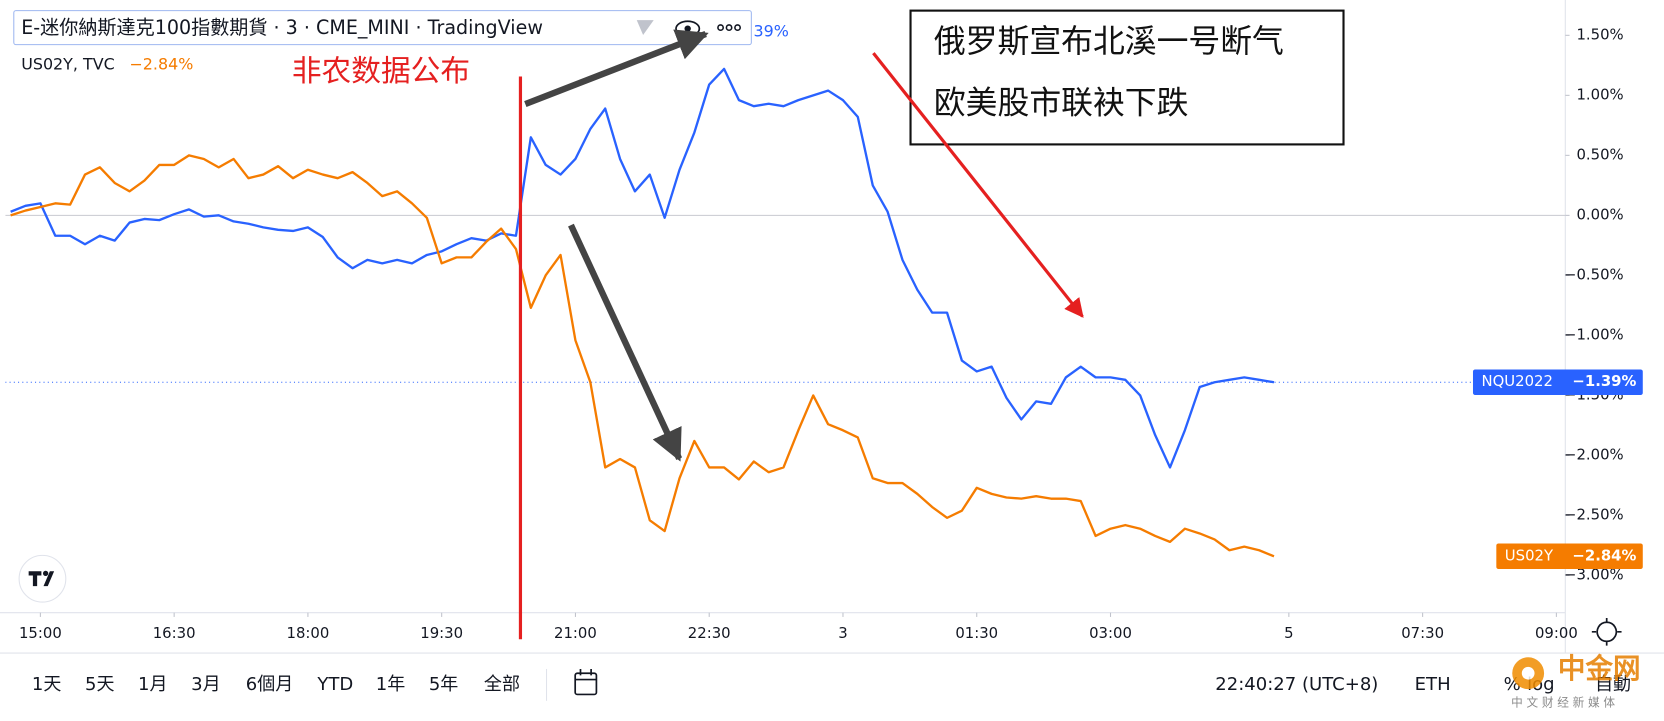  What do you see at coordinates (1556, 633) in the screenshot?
I see `x-tick-label: 09:00` at bounding box center [1556, 633].